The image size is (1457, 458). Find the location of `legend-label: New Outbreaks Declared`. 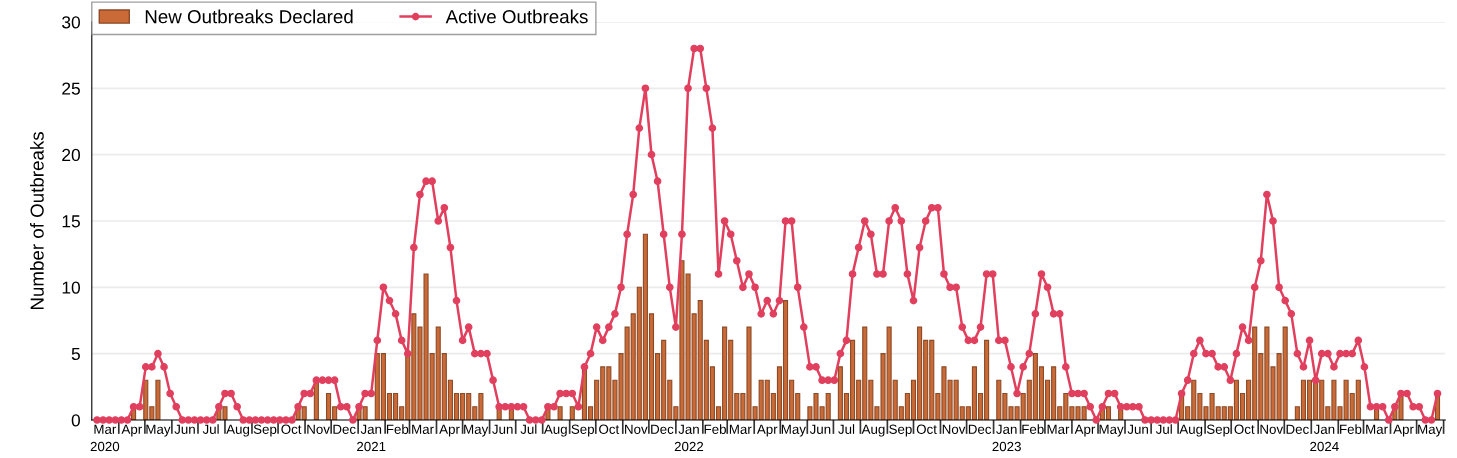

legend-label: New Outbreaks Declared is located at coordinates (249, 16).